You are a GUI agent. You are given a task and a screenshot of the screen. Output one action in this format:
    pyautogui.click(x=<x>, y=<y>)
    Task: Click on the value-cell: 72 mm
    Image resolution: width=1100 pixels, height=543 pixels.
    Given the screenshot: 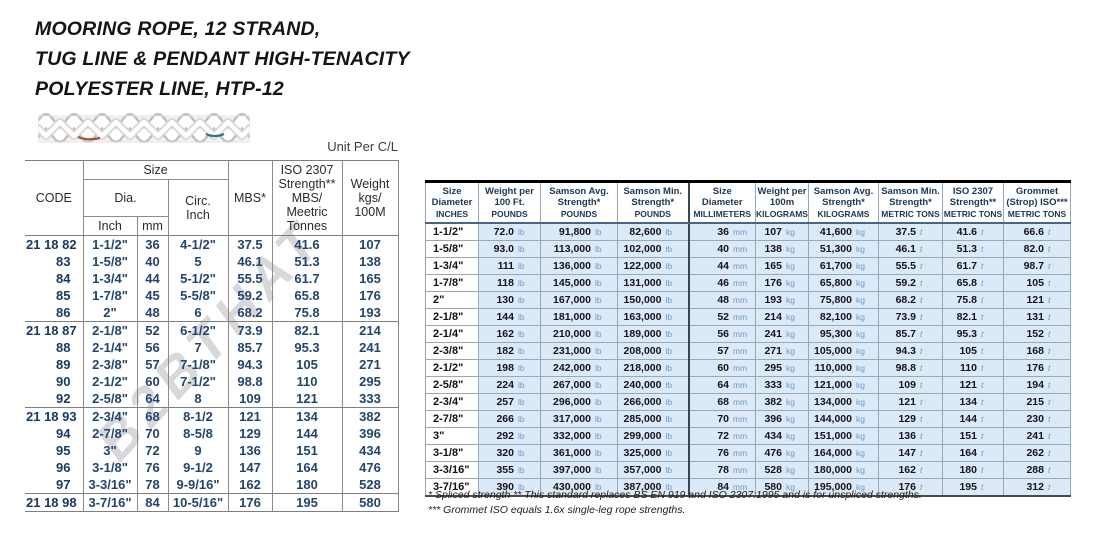 What is the action you would take?
    pyautogui.click(x=721, y=436)
    